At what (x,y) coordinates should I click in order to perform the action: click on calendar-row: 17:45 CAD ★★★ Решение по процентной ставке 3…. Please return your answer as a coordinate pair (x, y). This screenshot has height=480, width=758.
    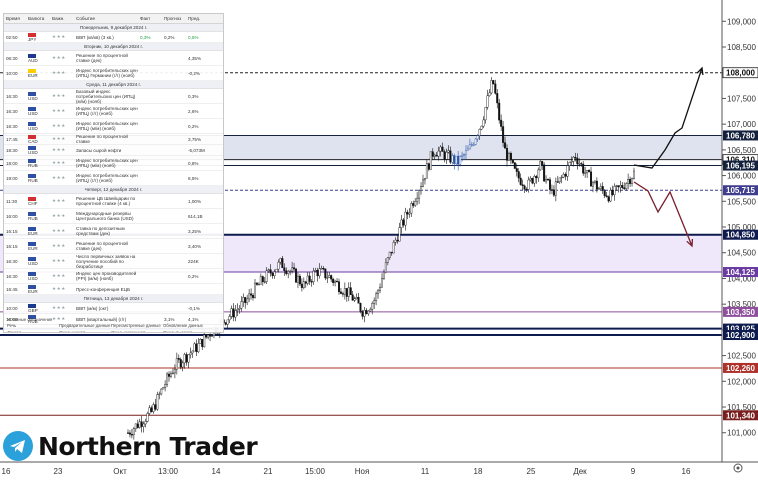
    Looking at the image, I should click on (113, 139).